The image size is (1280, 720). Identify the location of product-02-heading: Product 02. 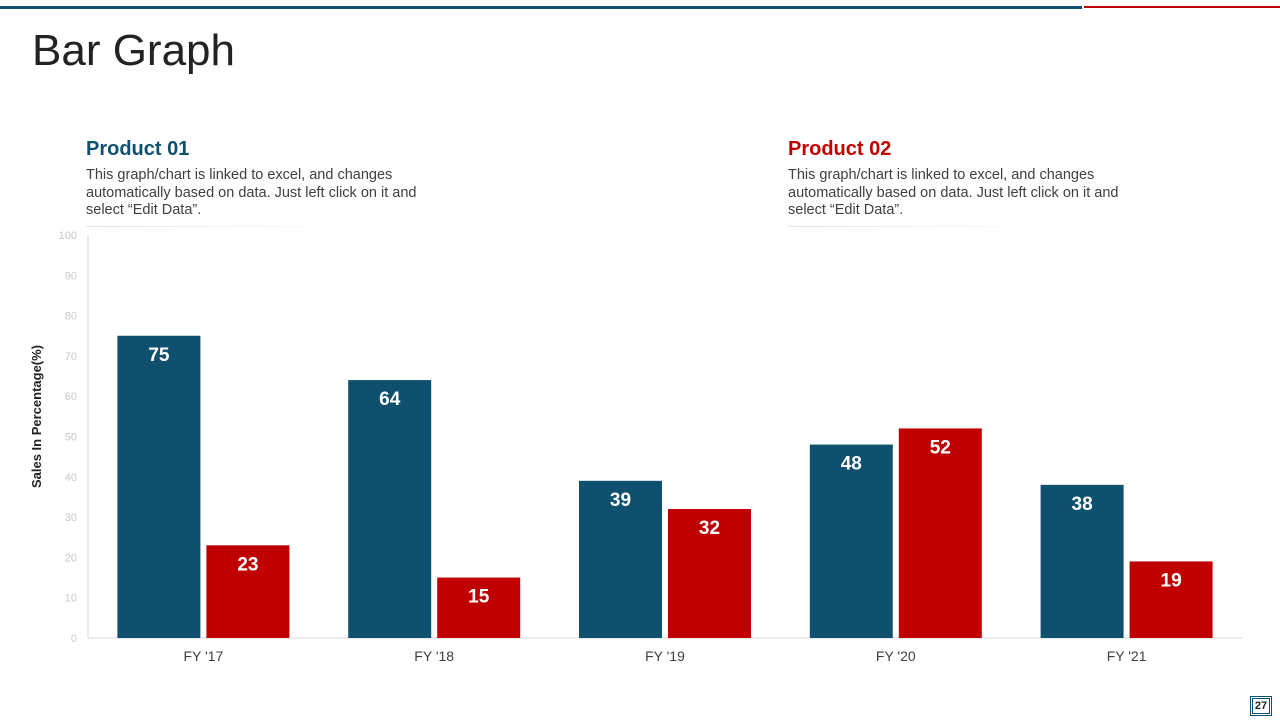
(840, 149).